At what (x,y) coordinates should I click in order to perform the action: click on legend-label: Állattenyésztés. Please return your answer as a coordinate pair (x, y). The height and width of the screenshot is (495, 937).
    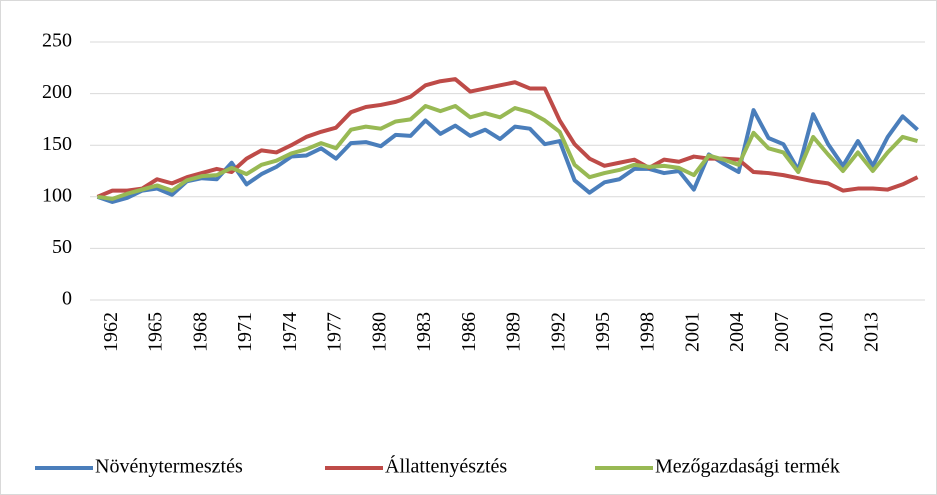
    Looking at the image, I should click on (446, 466).